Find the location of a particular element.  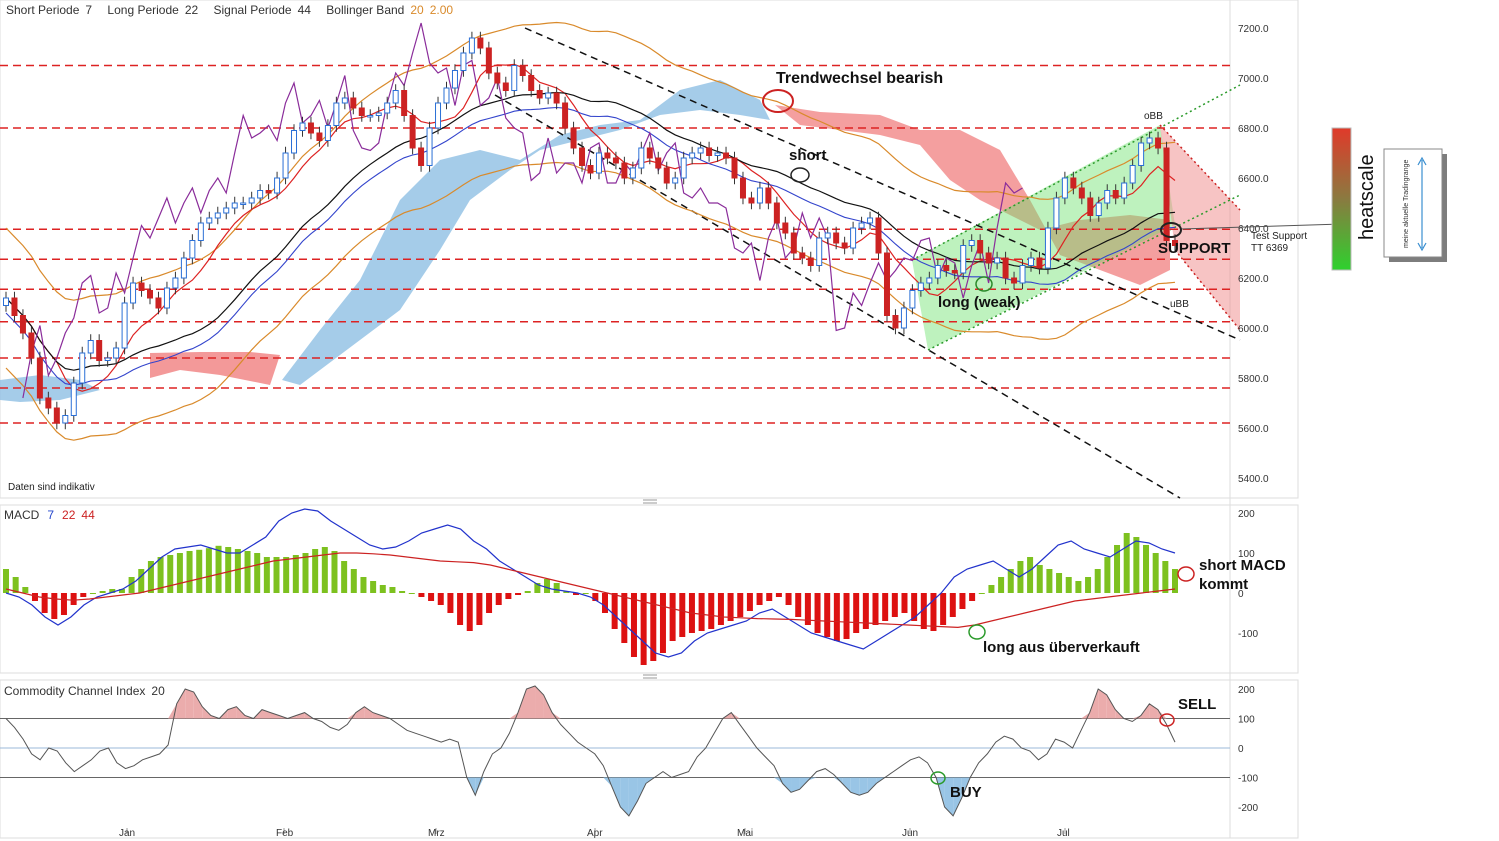

cci-tick-label: 0 is located at coordinates (1241, 749).